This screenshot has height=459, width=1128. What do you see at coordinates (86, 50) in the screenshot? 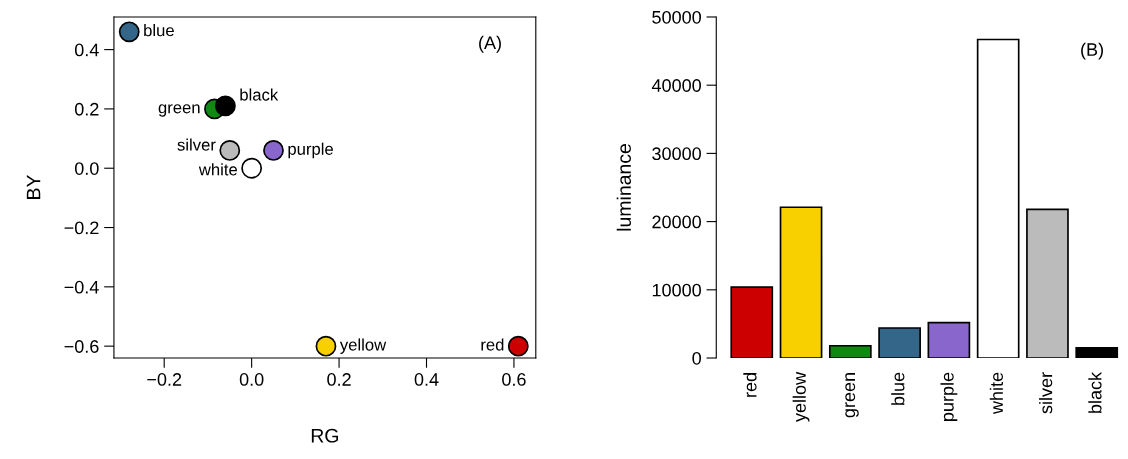
I see `y-tick-label: 0.4` at bounding box center [86, 50].